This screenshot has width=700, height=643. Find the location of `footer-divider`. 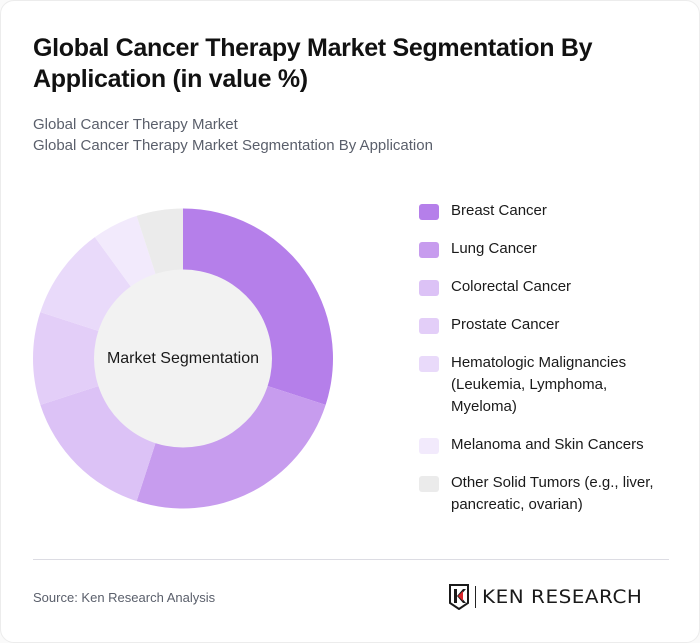

footer-divider is located at coordinates (351, 559).